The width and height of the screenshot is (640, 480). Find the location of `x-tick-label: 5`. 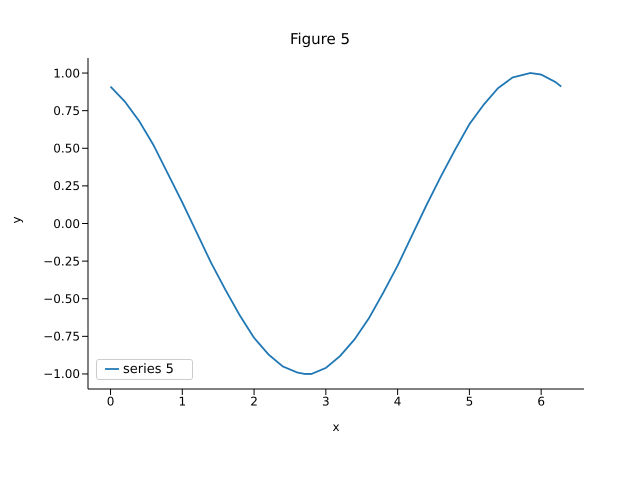

x-tick-label: 5 is located at coordinates (470, 401).